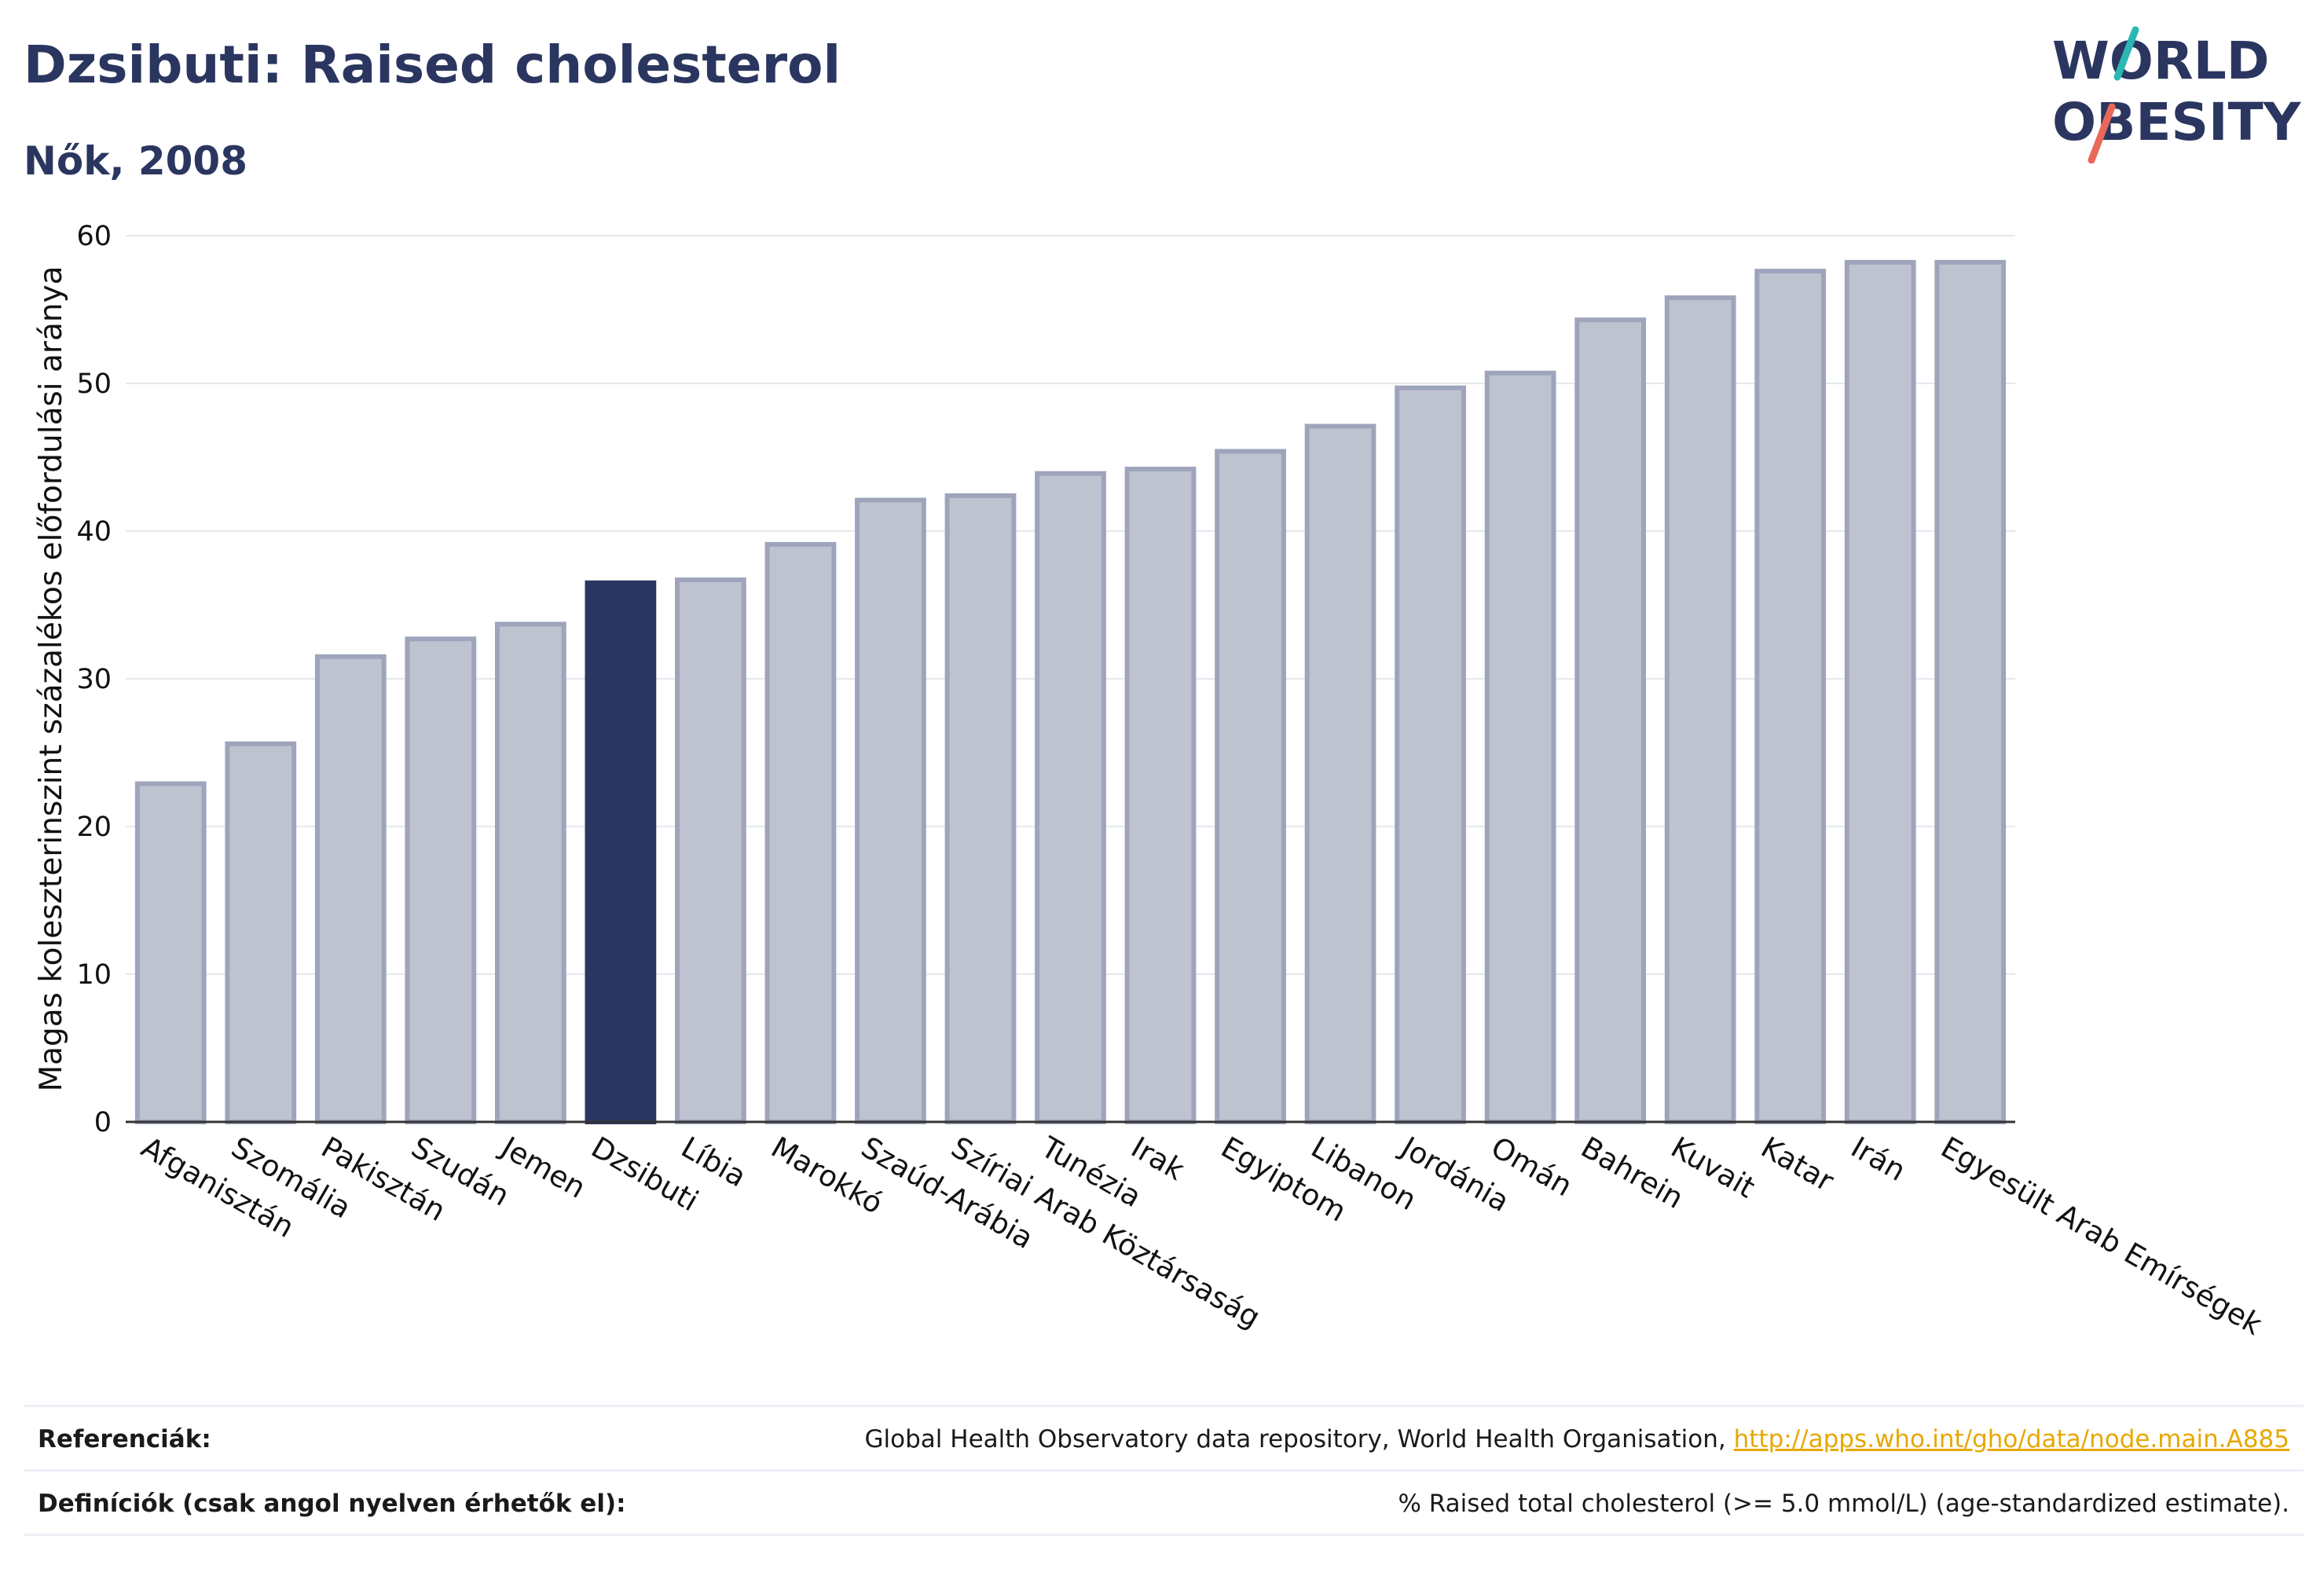 This screenshot has height=1576, width=2324. I want to click on references-label: Referenciák:, so click(124, 1439).